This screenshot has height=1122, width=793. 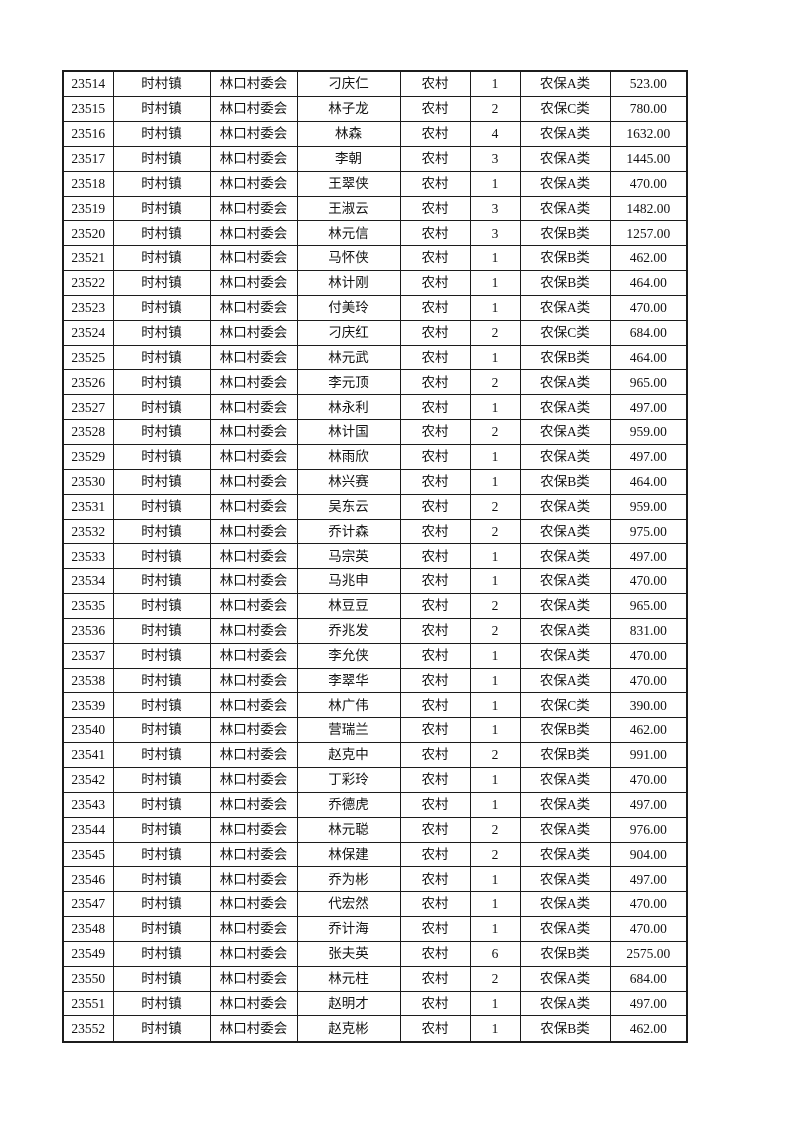 I want to click on cell-amount: 1632.00, so click(x=648, y=134).